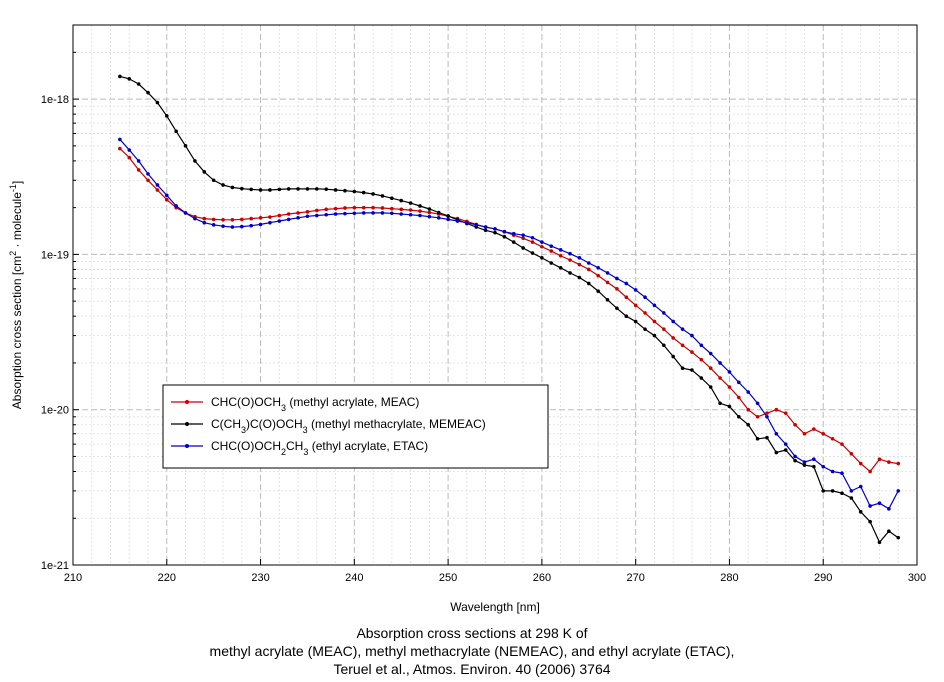 This screenshot has height=682, width=944. Describe the element at coordinates (635, 578) in the screenshot. I see `x-tick-label: 270` at that location.